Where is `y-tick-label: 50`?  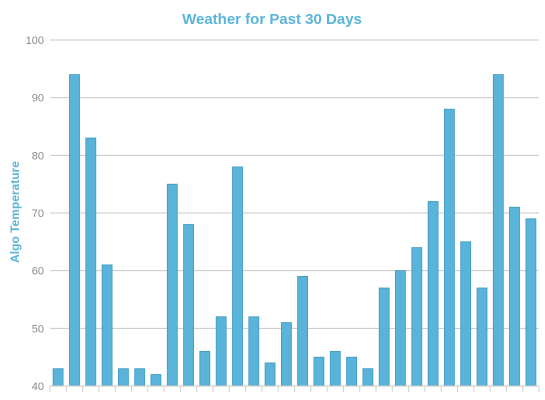 y-tick-label: 50 is located at coordinates (38, 329).